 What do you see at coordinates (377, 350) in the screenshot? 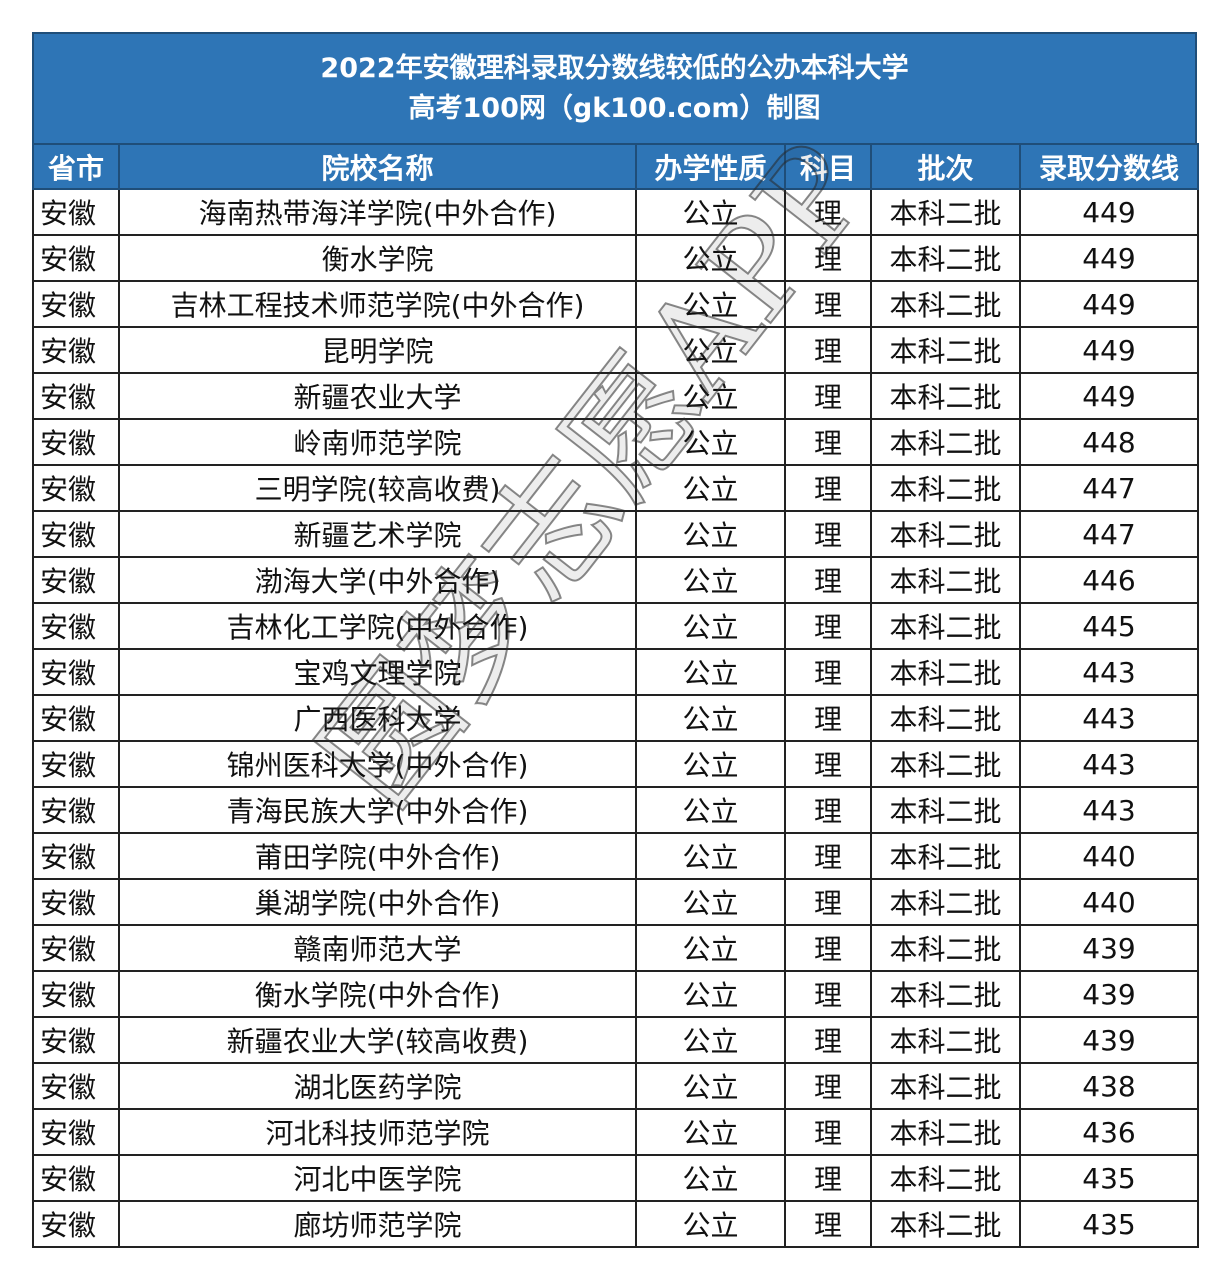
I see `cell-school: 昆明学院` at bounding box center [377, 350].